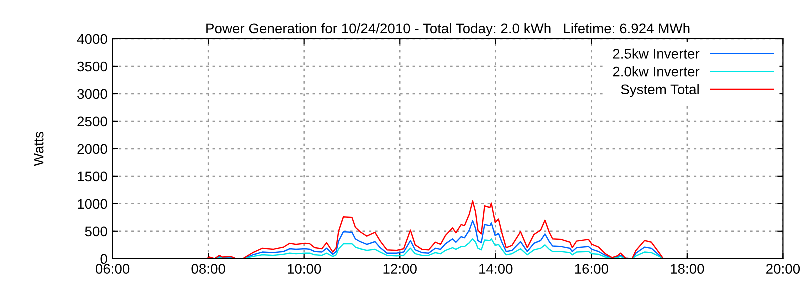  I want to click on x-tick-label: 14:00, so click(496, 269).